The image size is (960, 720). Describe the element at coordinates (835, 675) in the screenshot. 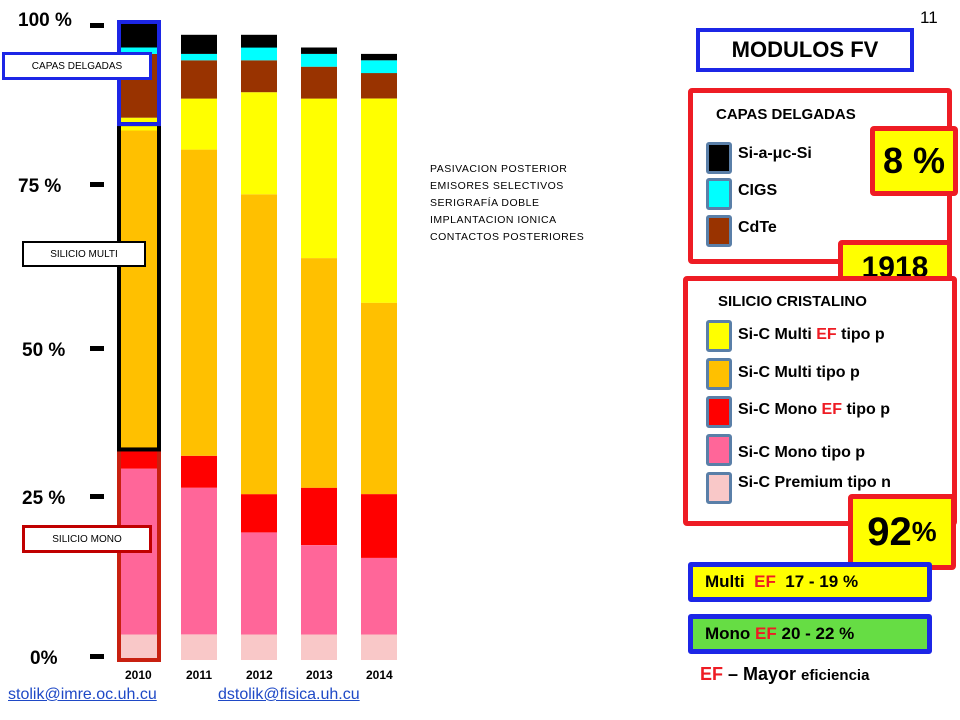

I see `label-part: eficiencia` at that location.